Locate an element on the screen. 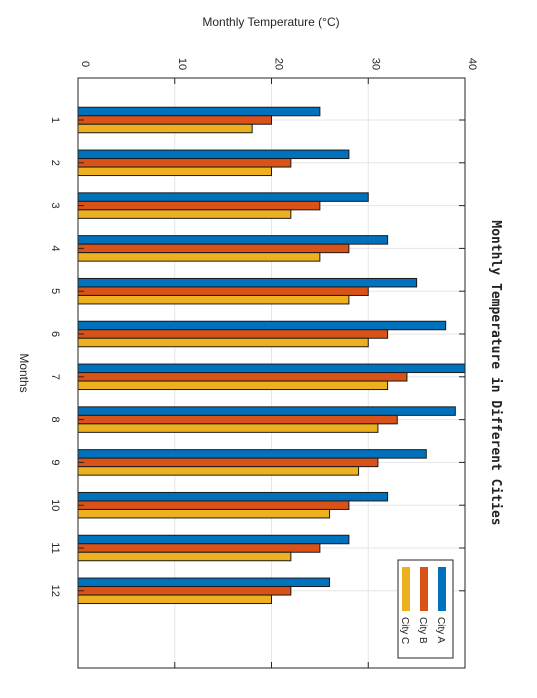 This screenshot has width=537, height=698. category-tick-label: 6 is located at coordinates (55, 334).